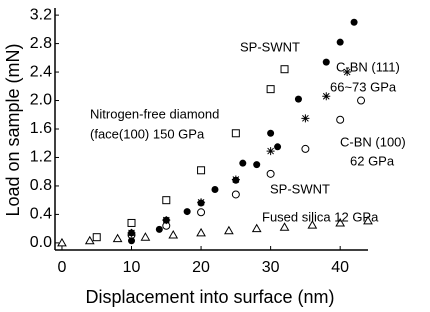 The height and width of the screenshot is (312, 430). Describe the element at coordinates (41, 242) in the screenshot. I see `y-tick-label: 0.0` at that location.